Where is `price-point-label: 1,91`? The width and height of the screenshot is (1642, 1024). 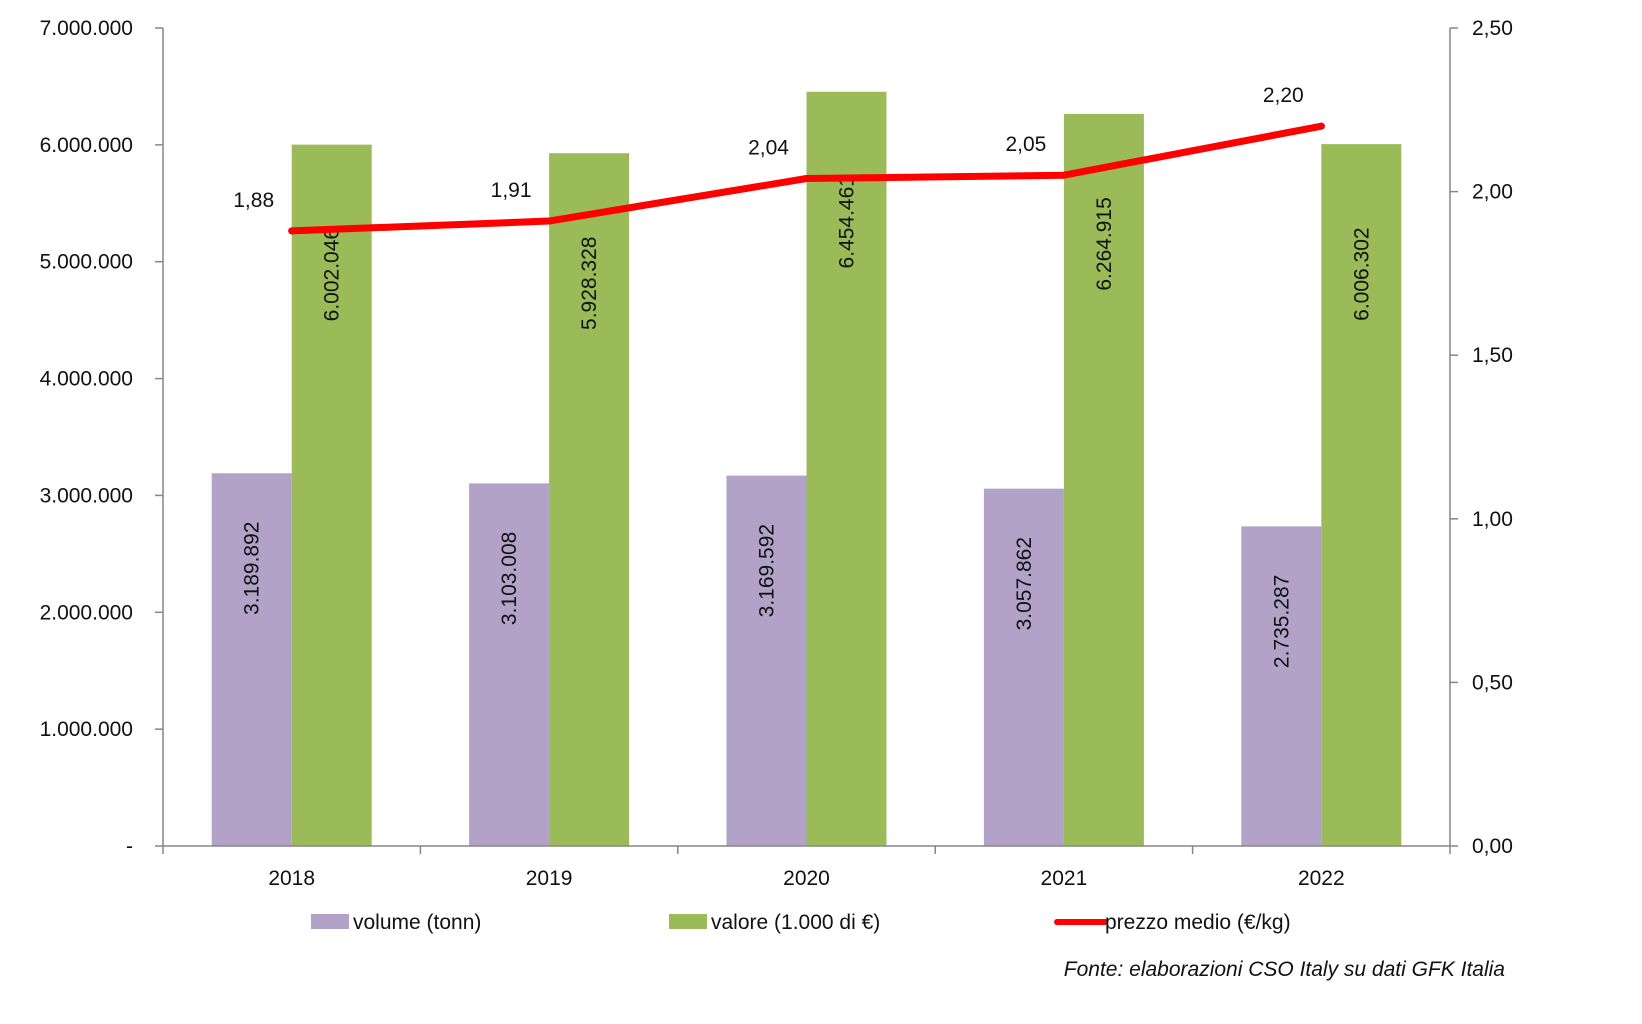
price-point-label: 1,91 is located at coordinates (511, 190).